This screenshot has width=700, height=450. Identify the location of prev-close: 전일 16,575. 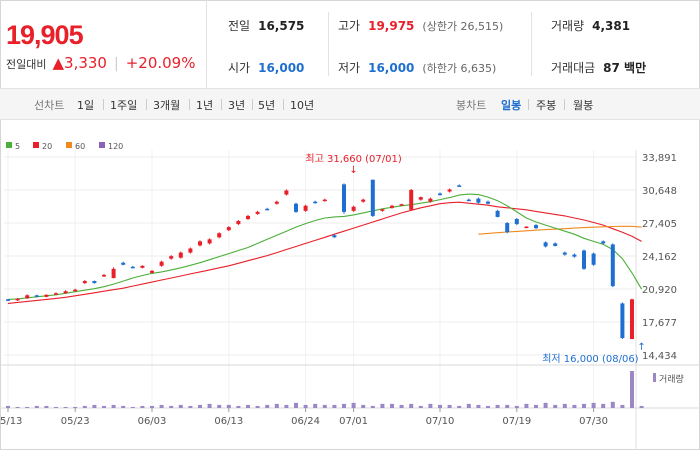
(266, 25).